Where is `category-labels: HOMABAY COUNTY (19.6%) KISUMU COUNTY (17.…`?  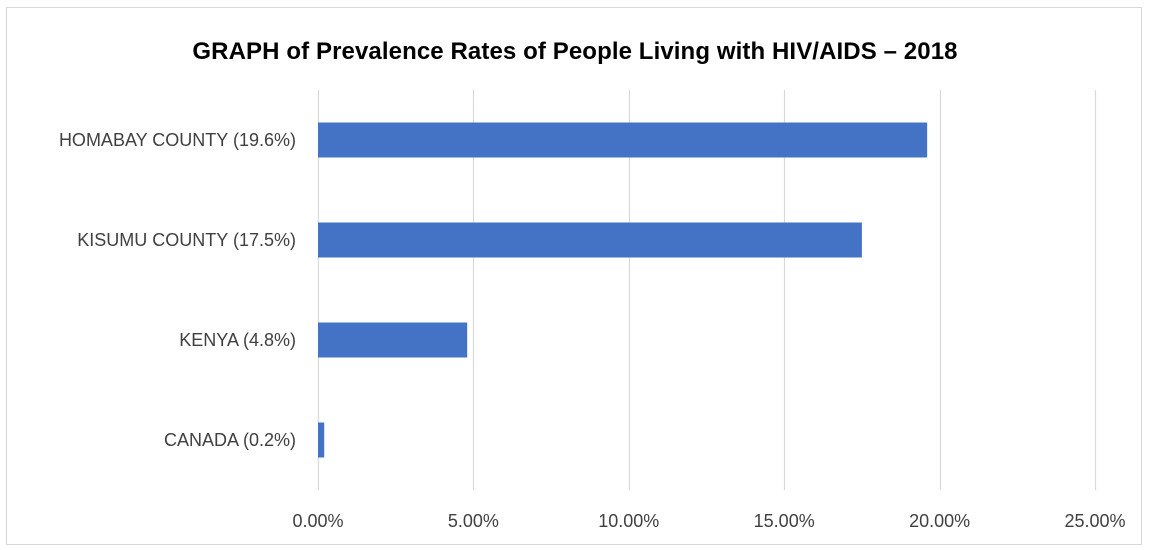 category-labels: HOMABAY COUNTY (19.6%) KISUMU COUNTY (17.… is located at coordinates (177, 290).